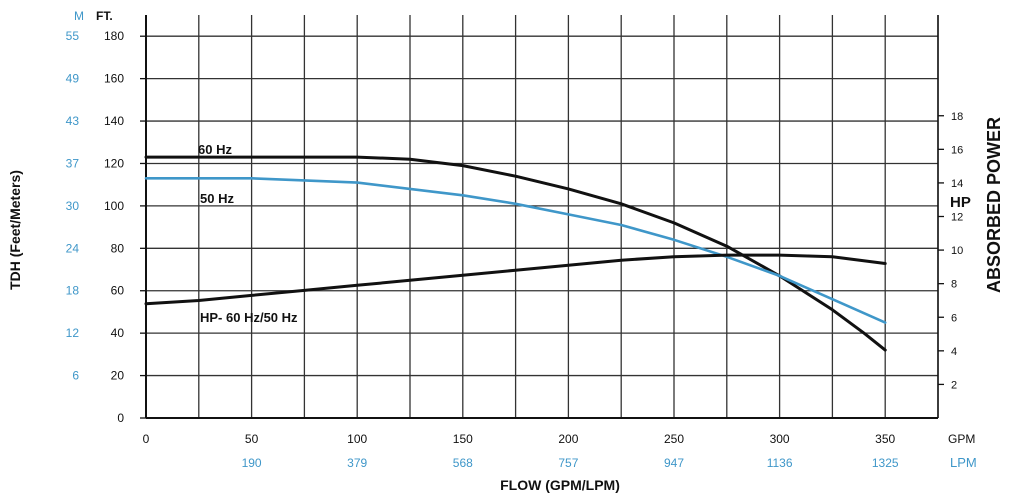 Image resolution: width=1015 pixels, height=500 pixels. What do you see at coordinates (118, 291) in the screenshot?
I see `y-tick-label-feet: 60` at bounding box center [118, 291].